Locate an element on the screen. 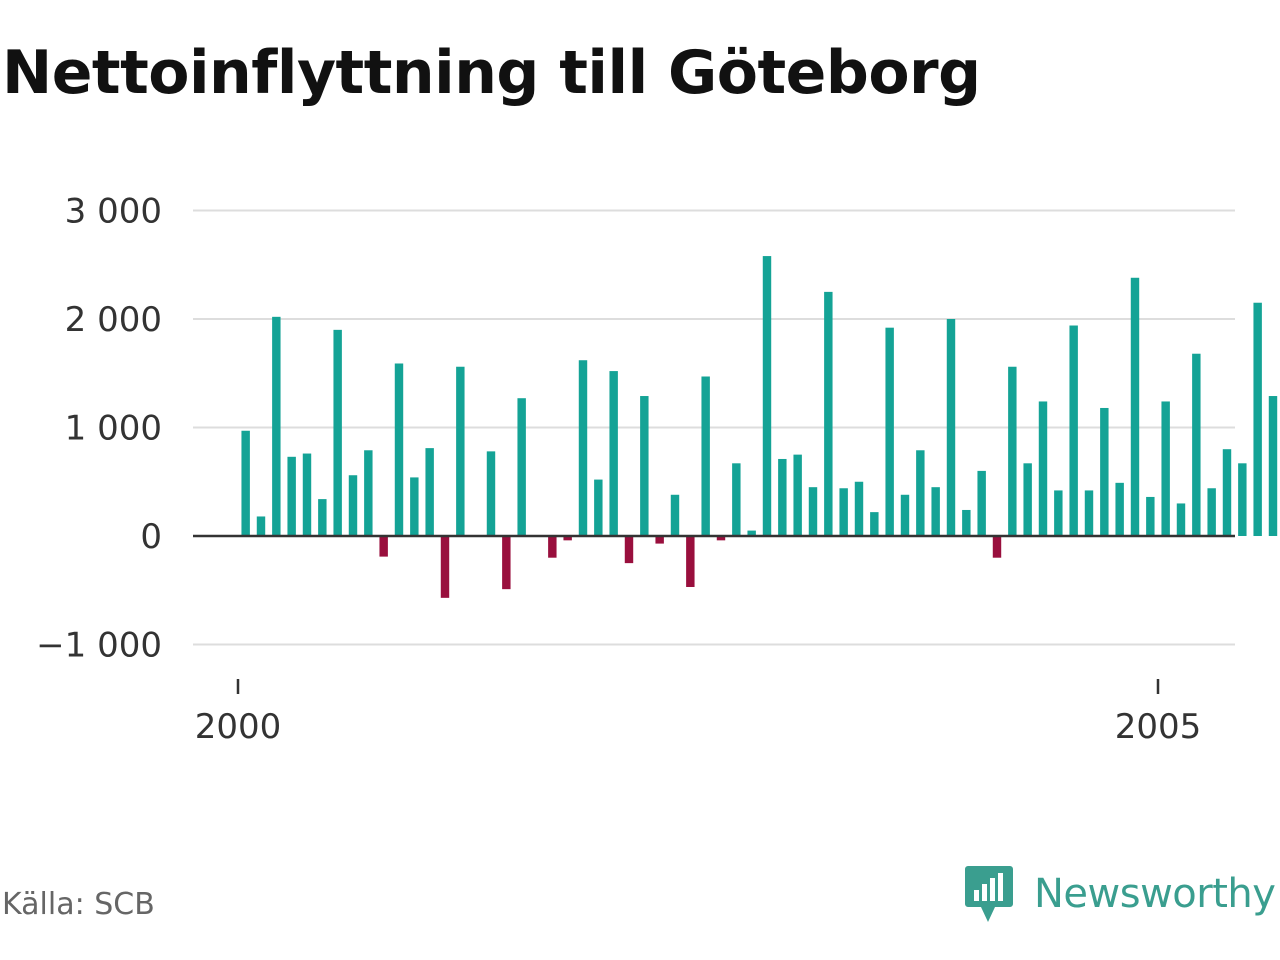  y-tick-label: 1 000 is located at coordinates (113, 429).